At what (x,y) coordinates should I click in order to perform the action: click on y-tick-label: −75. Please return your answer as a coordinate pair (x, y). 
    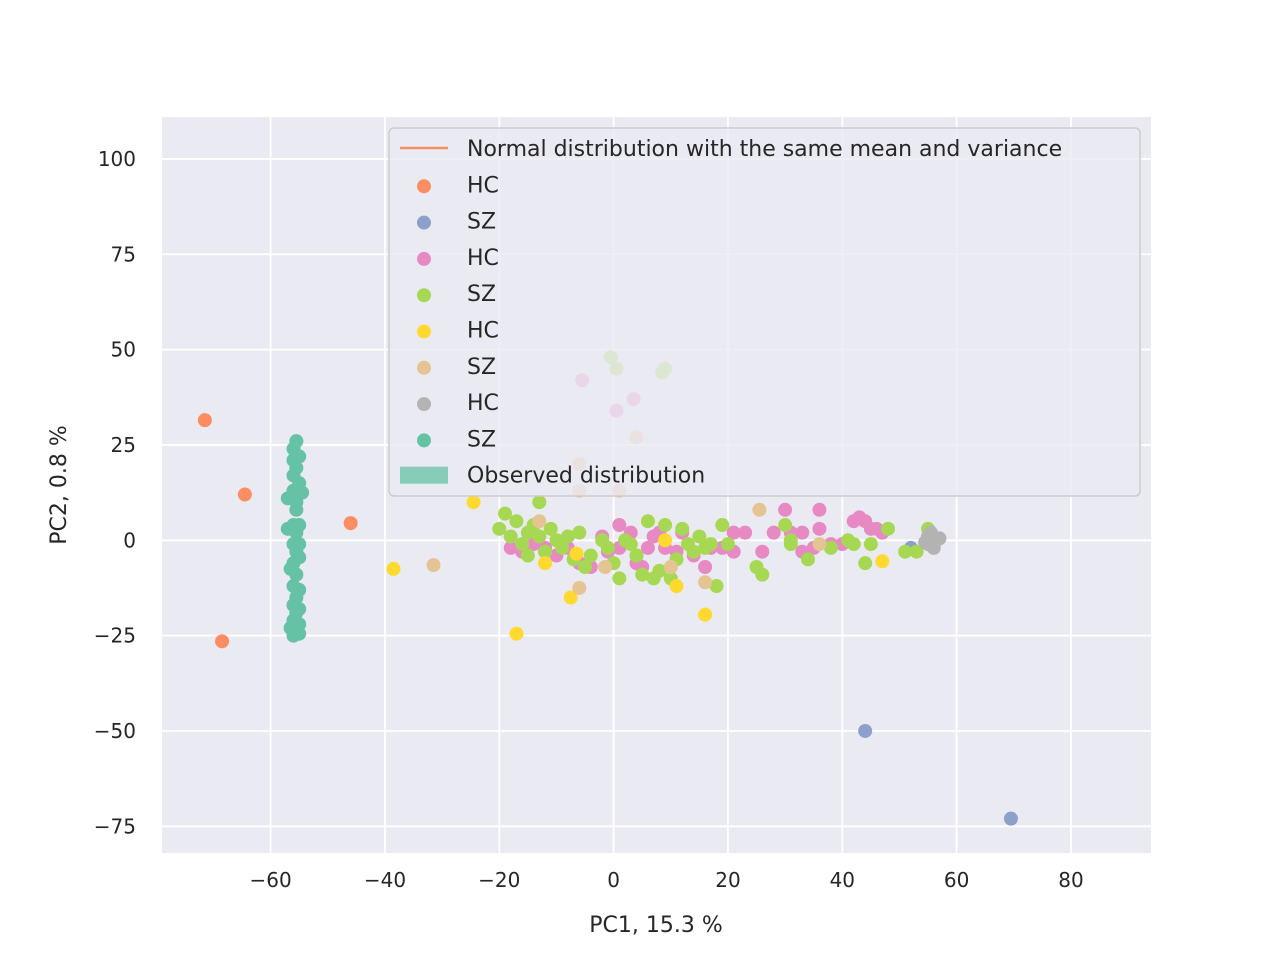
    Looking at the image, I should click on (115, 826).